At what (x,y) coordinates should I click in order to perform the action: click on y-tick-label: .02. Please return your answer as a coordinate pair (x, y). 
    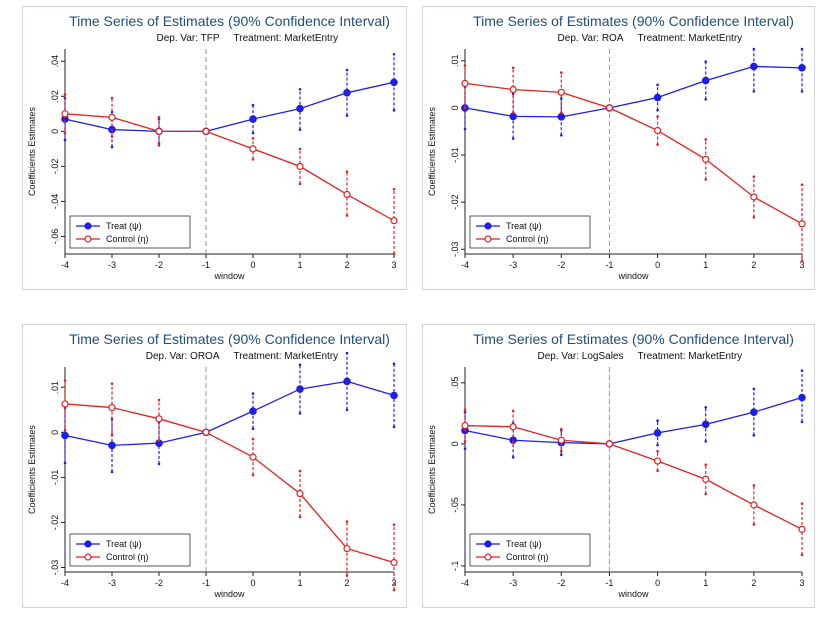
    Looking at the image, I should click on (55, 96).